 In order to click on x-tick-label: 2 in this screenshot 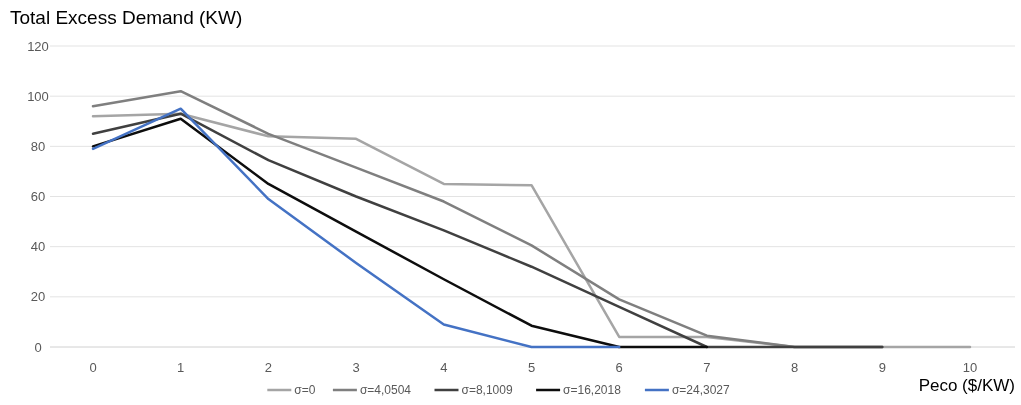, I will do `click(268, 367)`.